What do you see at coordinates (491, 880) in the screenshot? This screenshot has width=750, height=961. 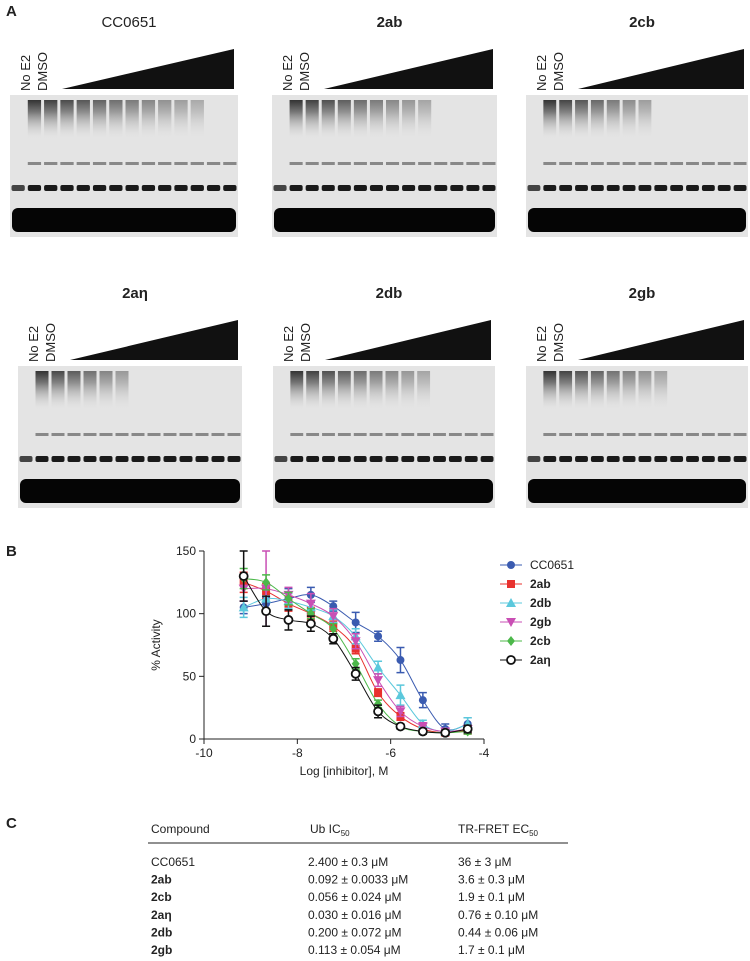 I see `table-cell: 3.6 ± 0.3 μM` at bounding box center [491, 880].